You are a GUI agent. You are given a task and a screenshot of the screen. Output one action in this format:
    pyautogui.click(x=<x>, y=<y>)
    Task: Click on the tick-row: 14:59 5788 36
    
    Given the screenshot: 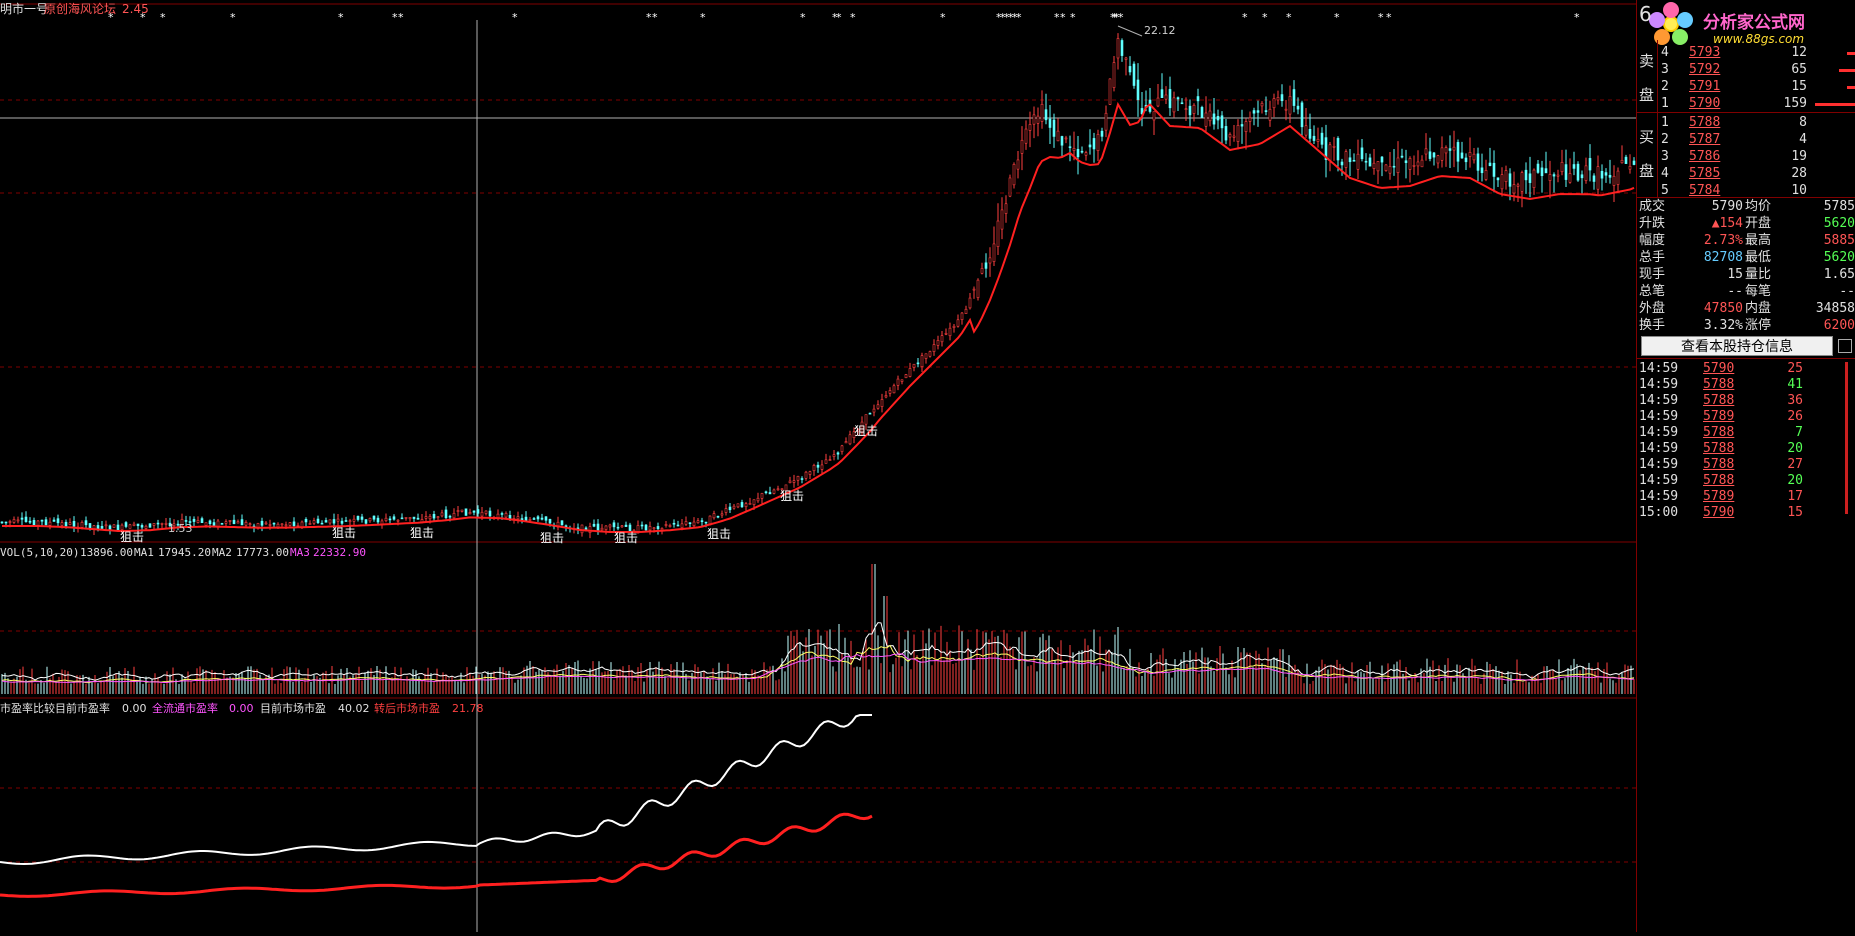 What is the action you would take?
    pyautogui.click(x=1746, y=400)
    